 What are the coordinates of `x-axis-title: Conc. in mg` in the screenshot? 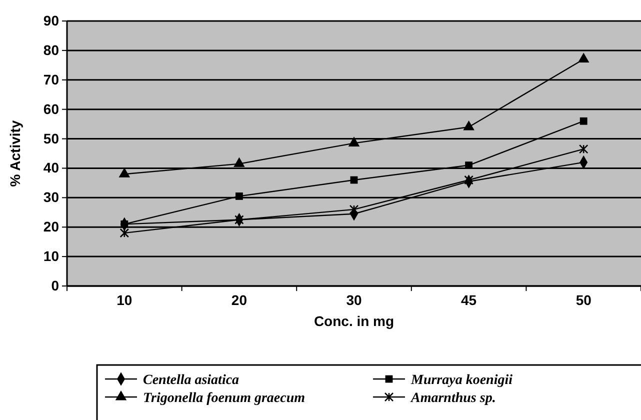 It's located at (354, 321).